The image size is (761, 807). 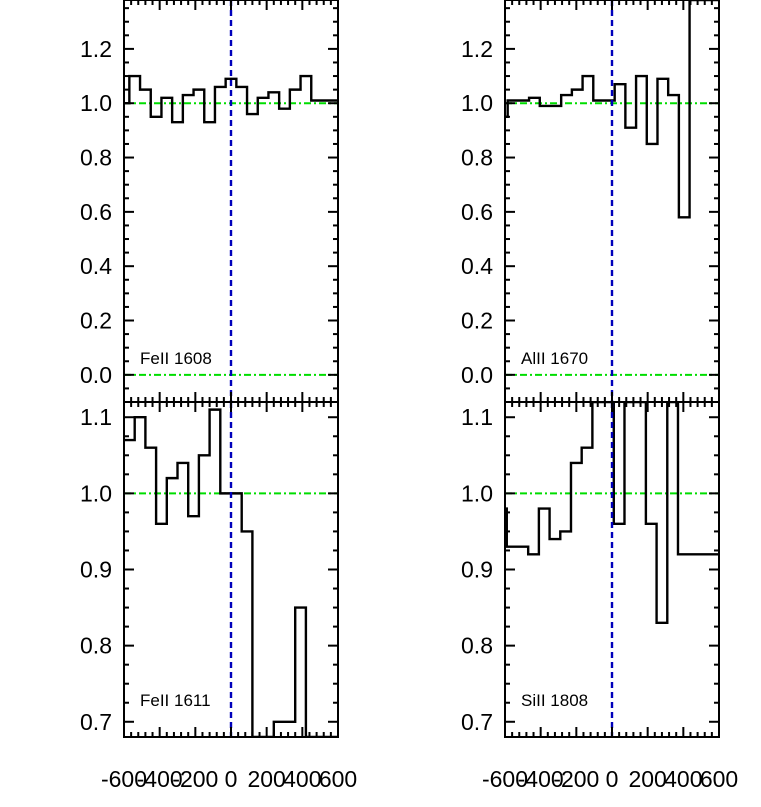 I want to click on panel-line-label: FeII 1608, so click(x=176, y=358).